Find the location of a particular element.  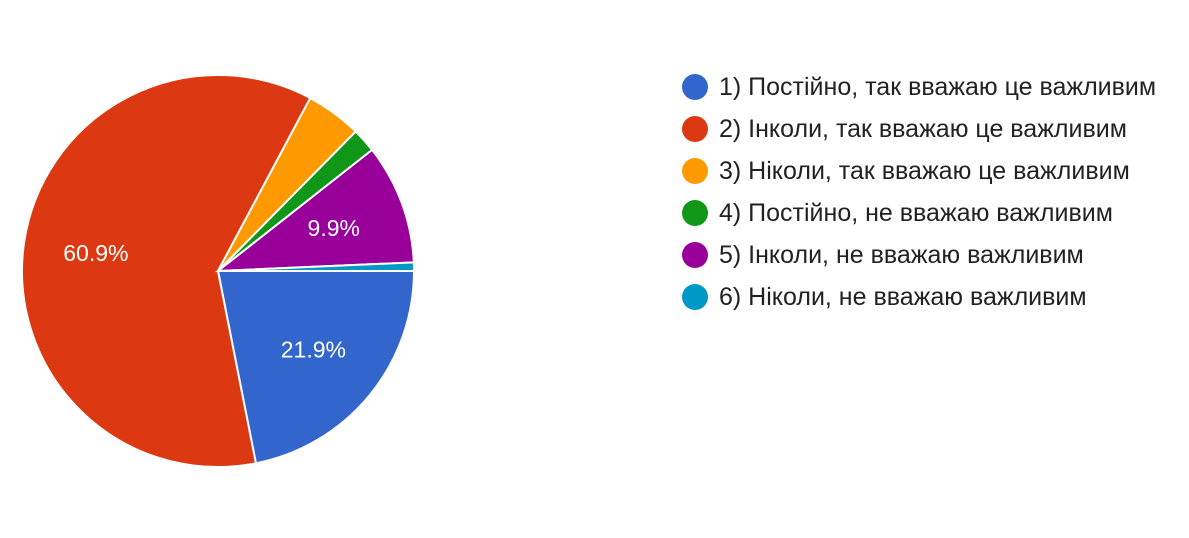

legend-item-2: 2) Інколи, так вважаю це важливим is located at coordinates (927, 129).